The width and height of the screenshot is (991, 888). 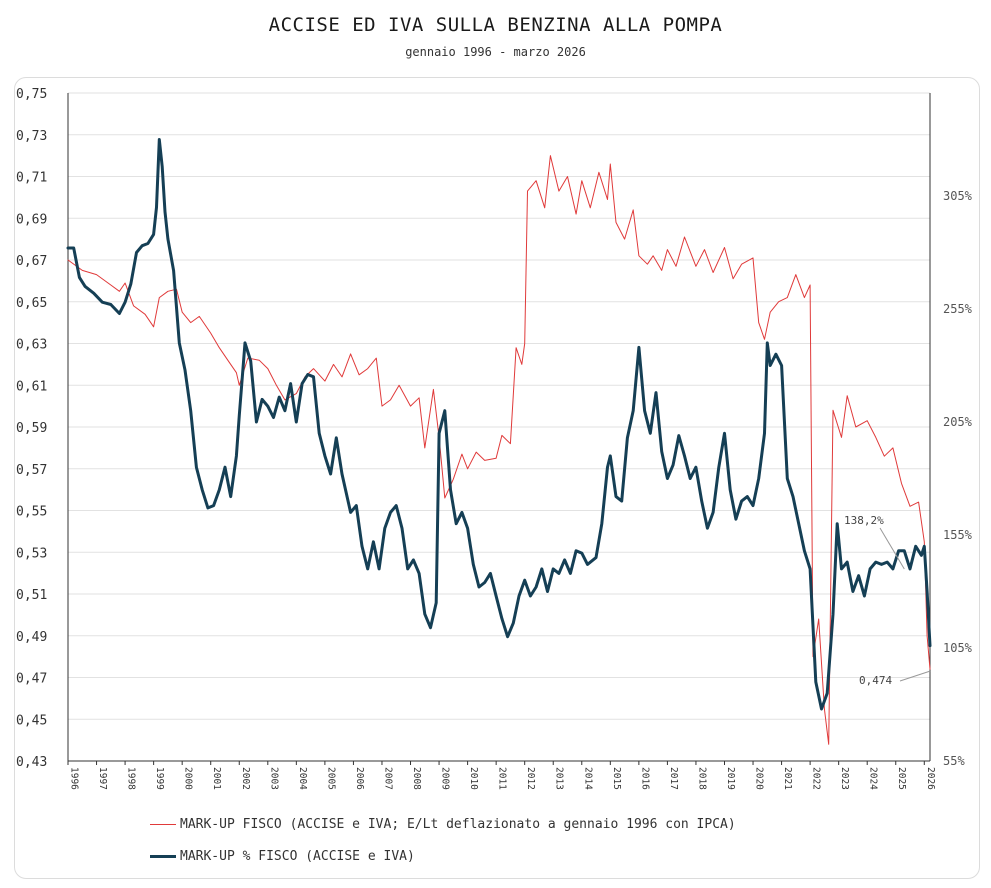 I want to click on x-tick-label: 2018, so click(x=701, y=778).